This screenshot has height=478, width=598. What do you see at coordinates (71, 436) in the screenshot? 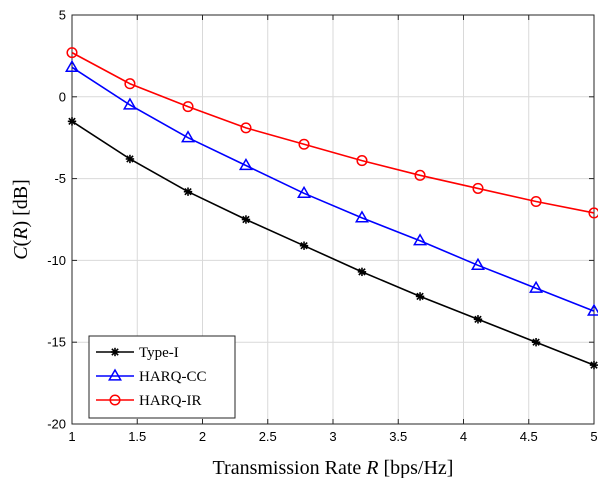
I see `x-tick-label: 1` at bounding box center [71, 436].